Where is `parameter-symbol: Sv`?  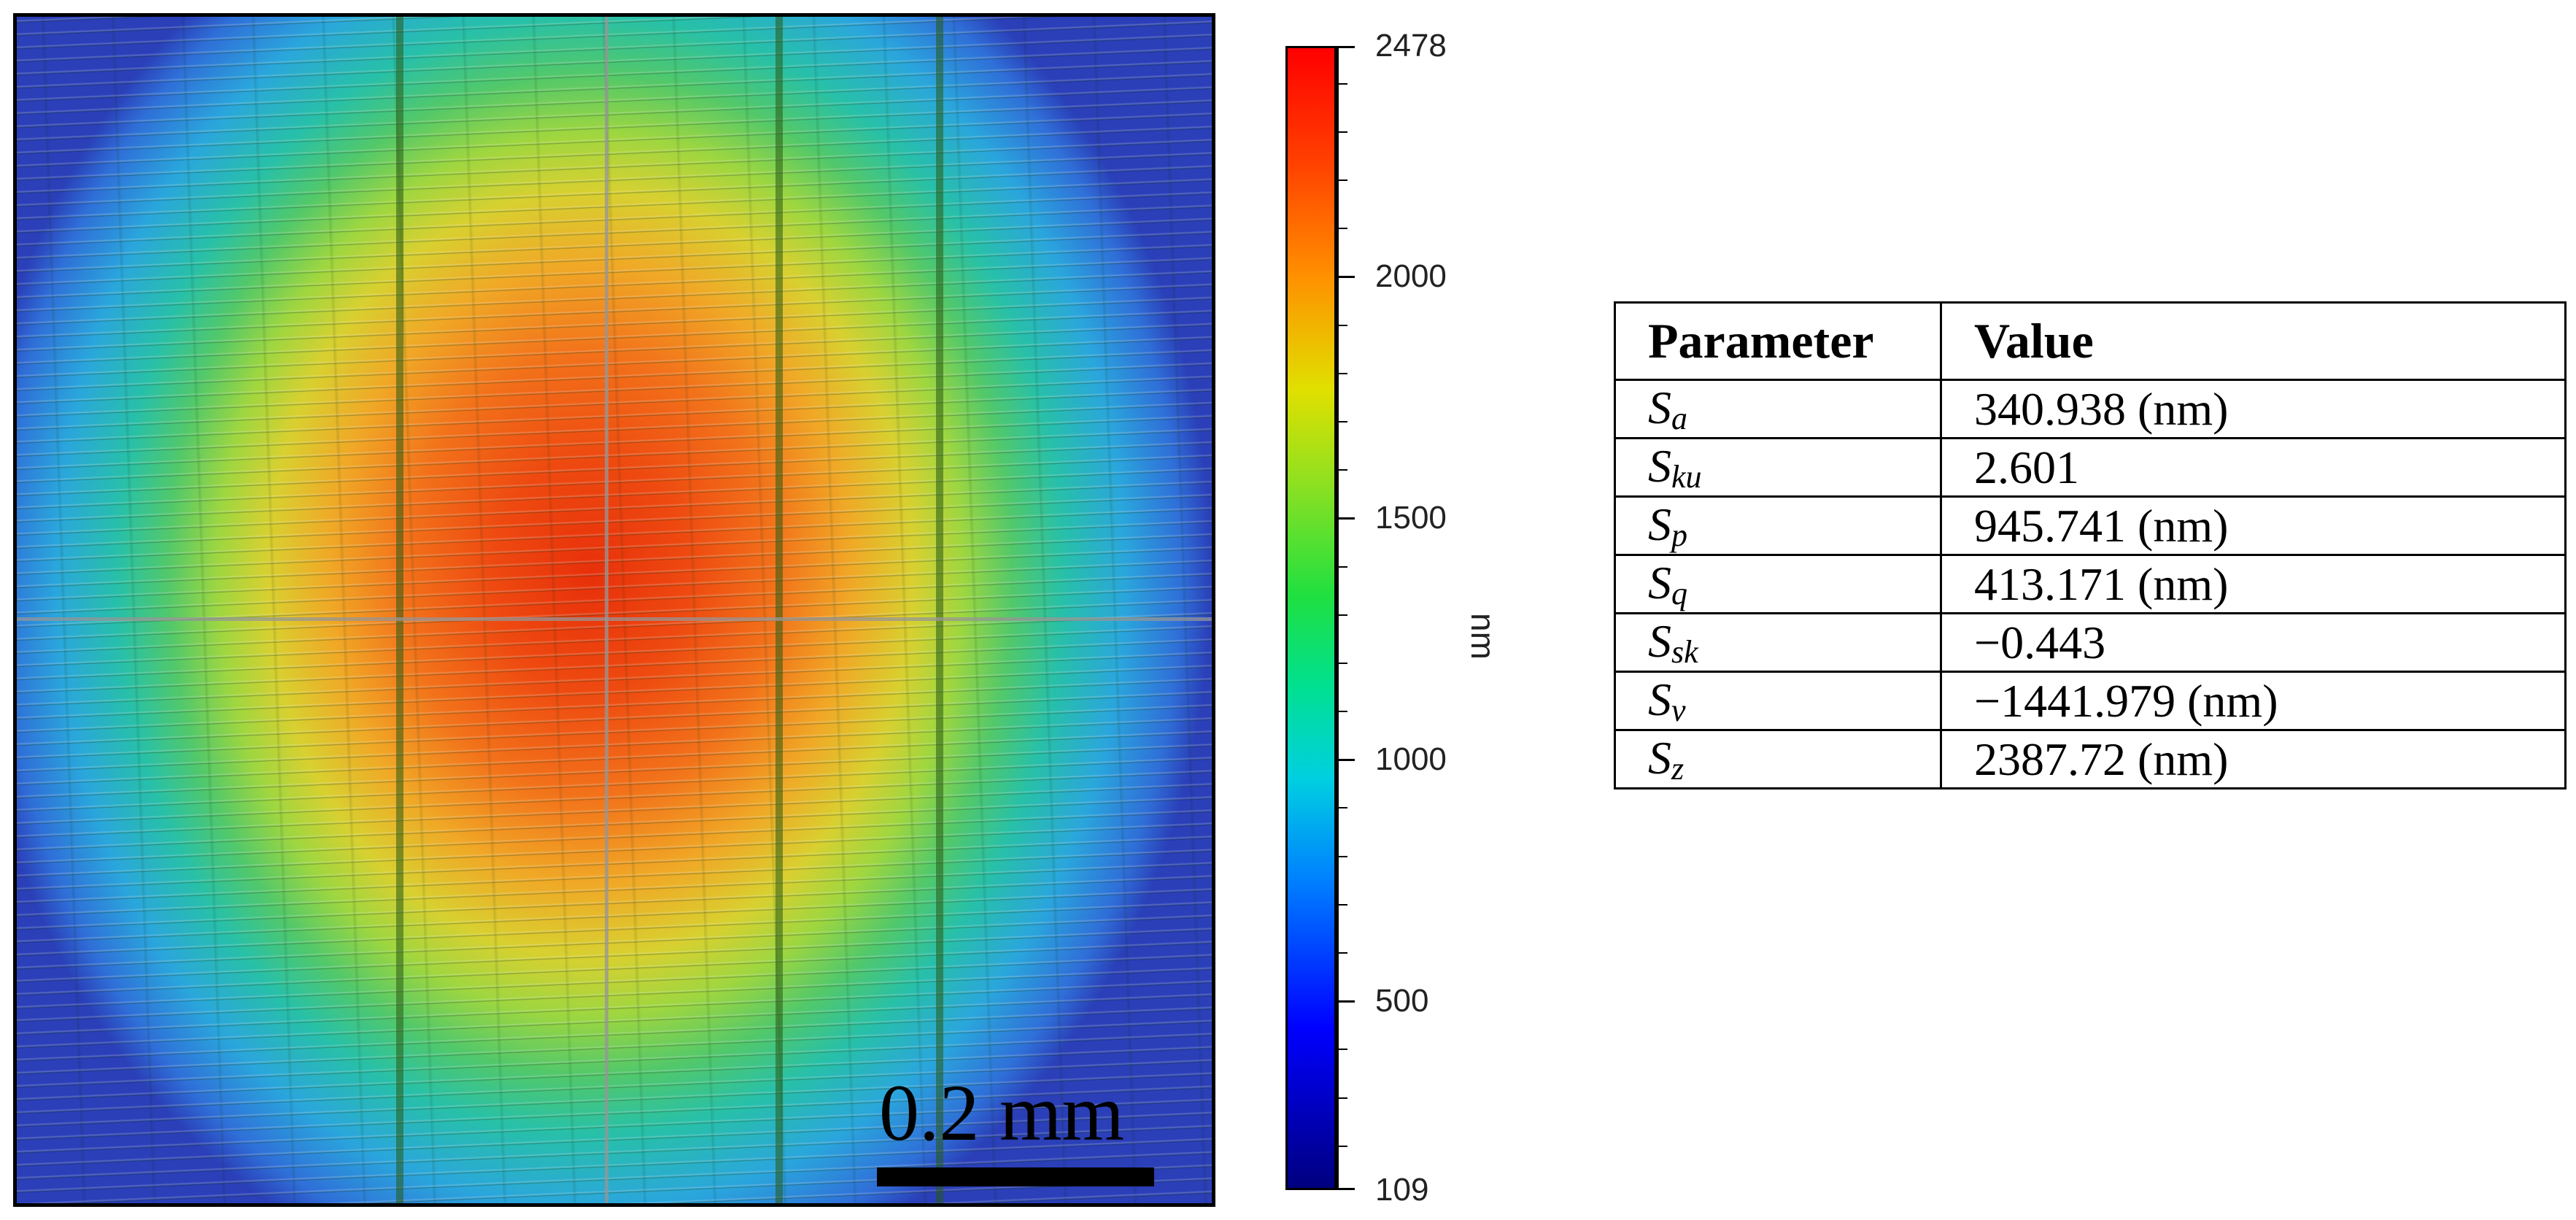 parameter-symbol: Sv is located at coordinates (1778, 701).